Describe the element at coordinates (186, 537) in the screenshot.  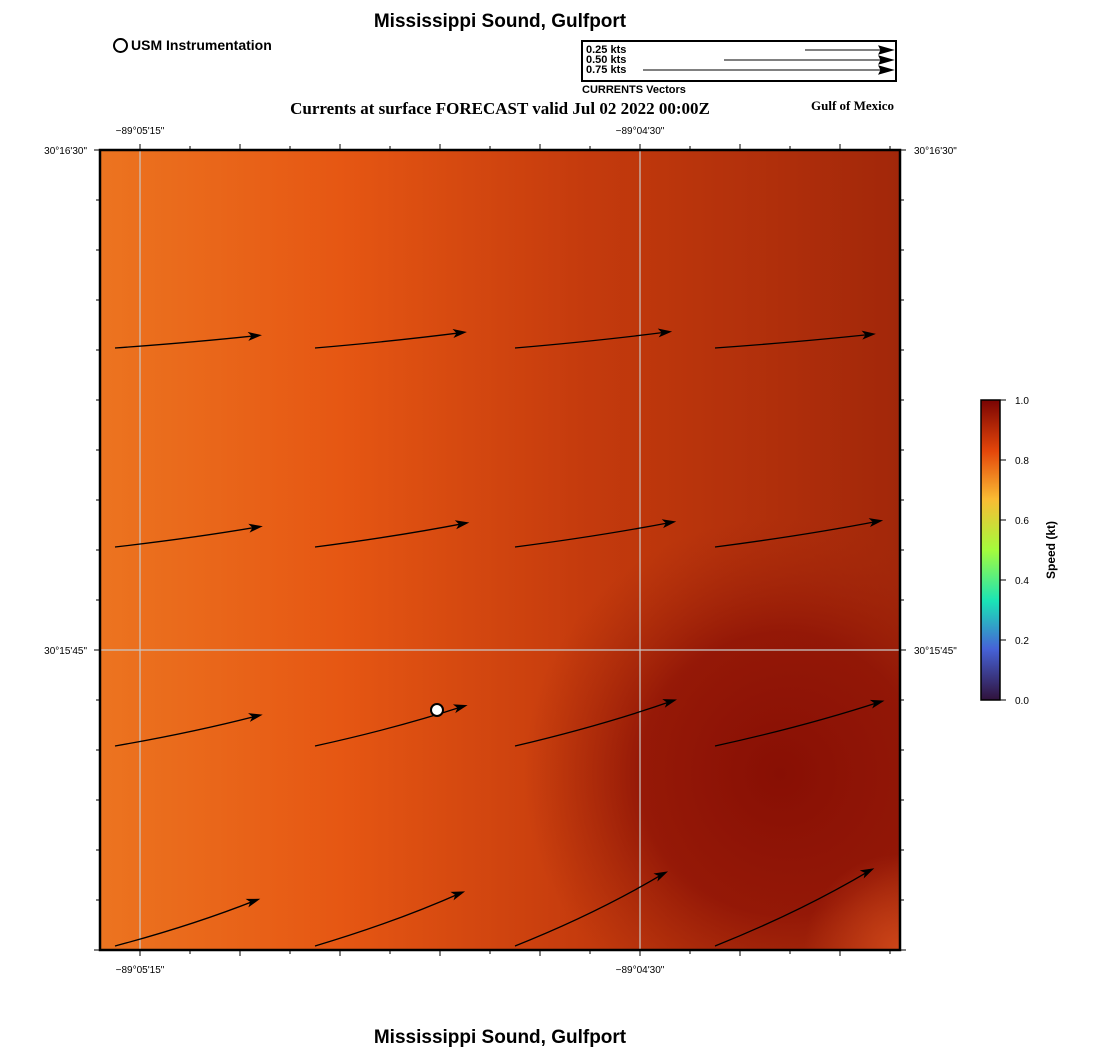
I see `current-vector-r2c1` at that location.